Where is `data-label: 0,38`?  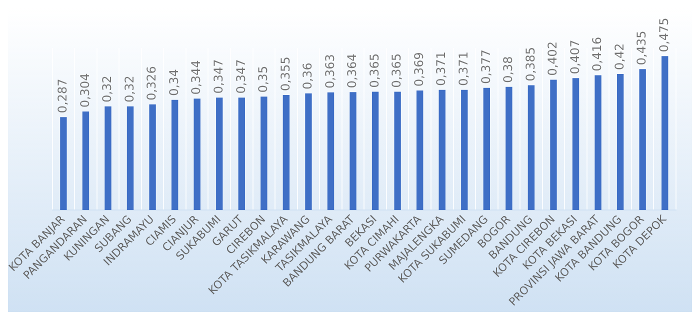
data-label: 0,38 is located at coordinates (508, 69).